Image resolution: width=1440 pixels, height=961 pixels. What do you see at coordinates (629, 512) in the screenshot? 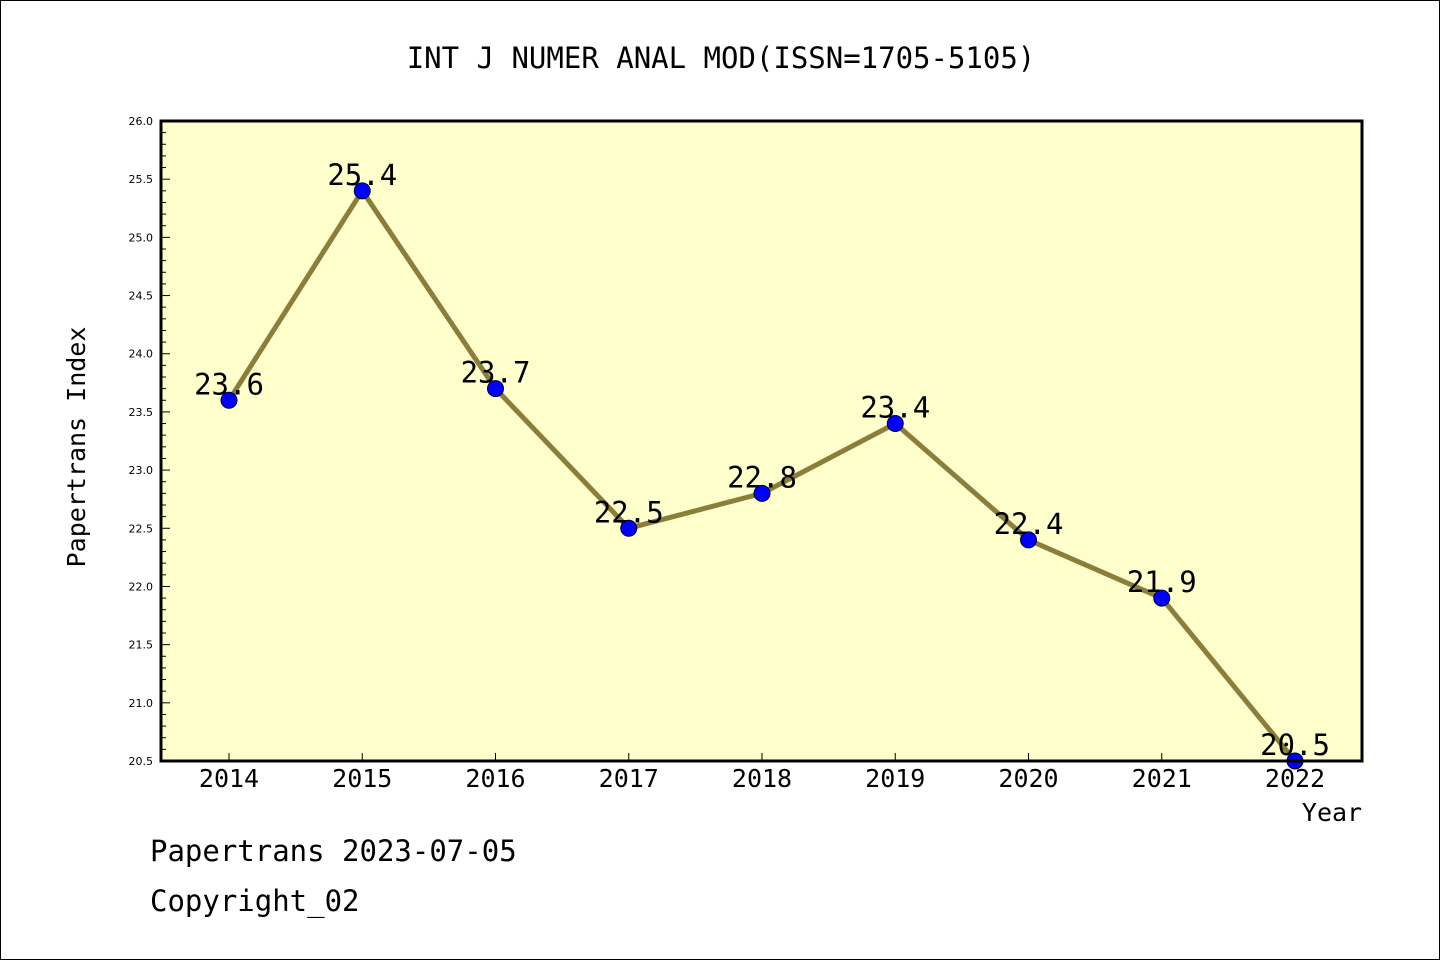
I see `data-label: 22.5` at bounding box center [629, 512].